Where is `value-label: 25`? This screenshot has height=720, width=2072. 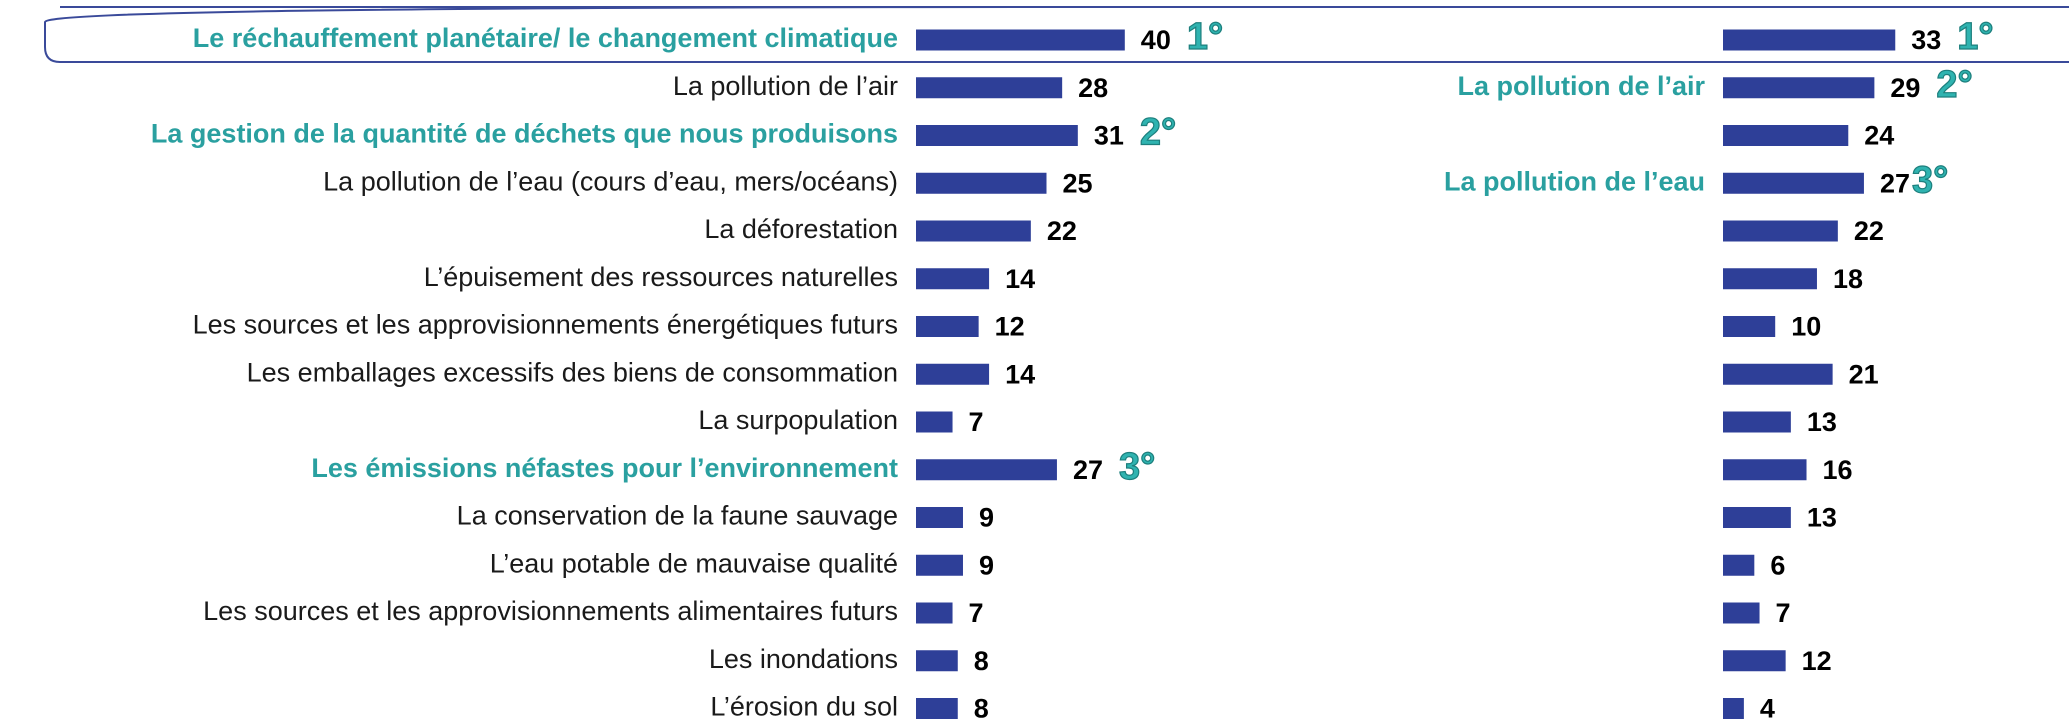 value-label: 25 is located at coordinates (1078, 183).